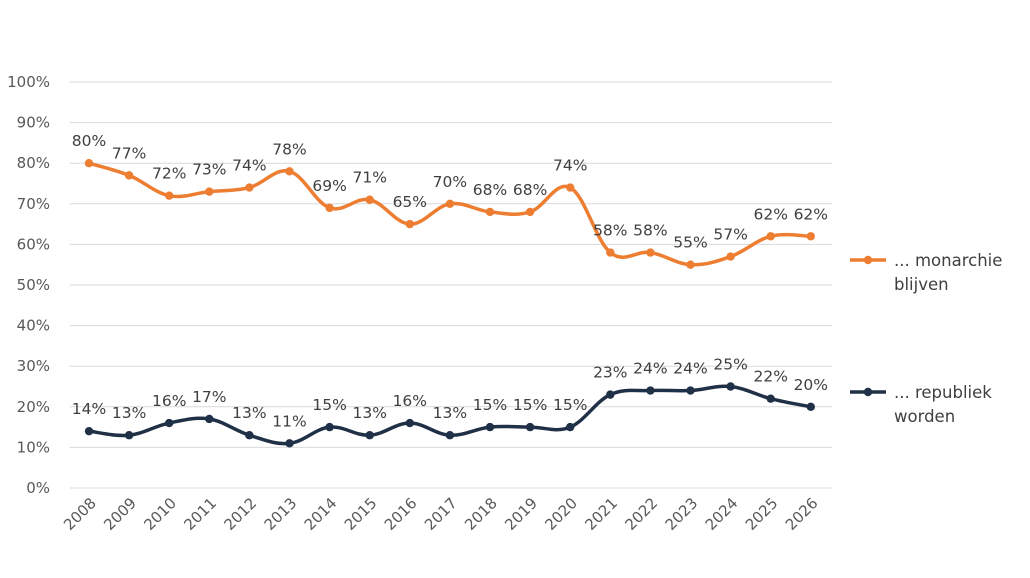  Describe the element at coordinates (33, 163) in the screenshot. I see `y-tick-label: 80%` at that location.